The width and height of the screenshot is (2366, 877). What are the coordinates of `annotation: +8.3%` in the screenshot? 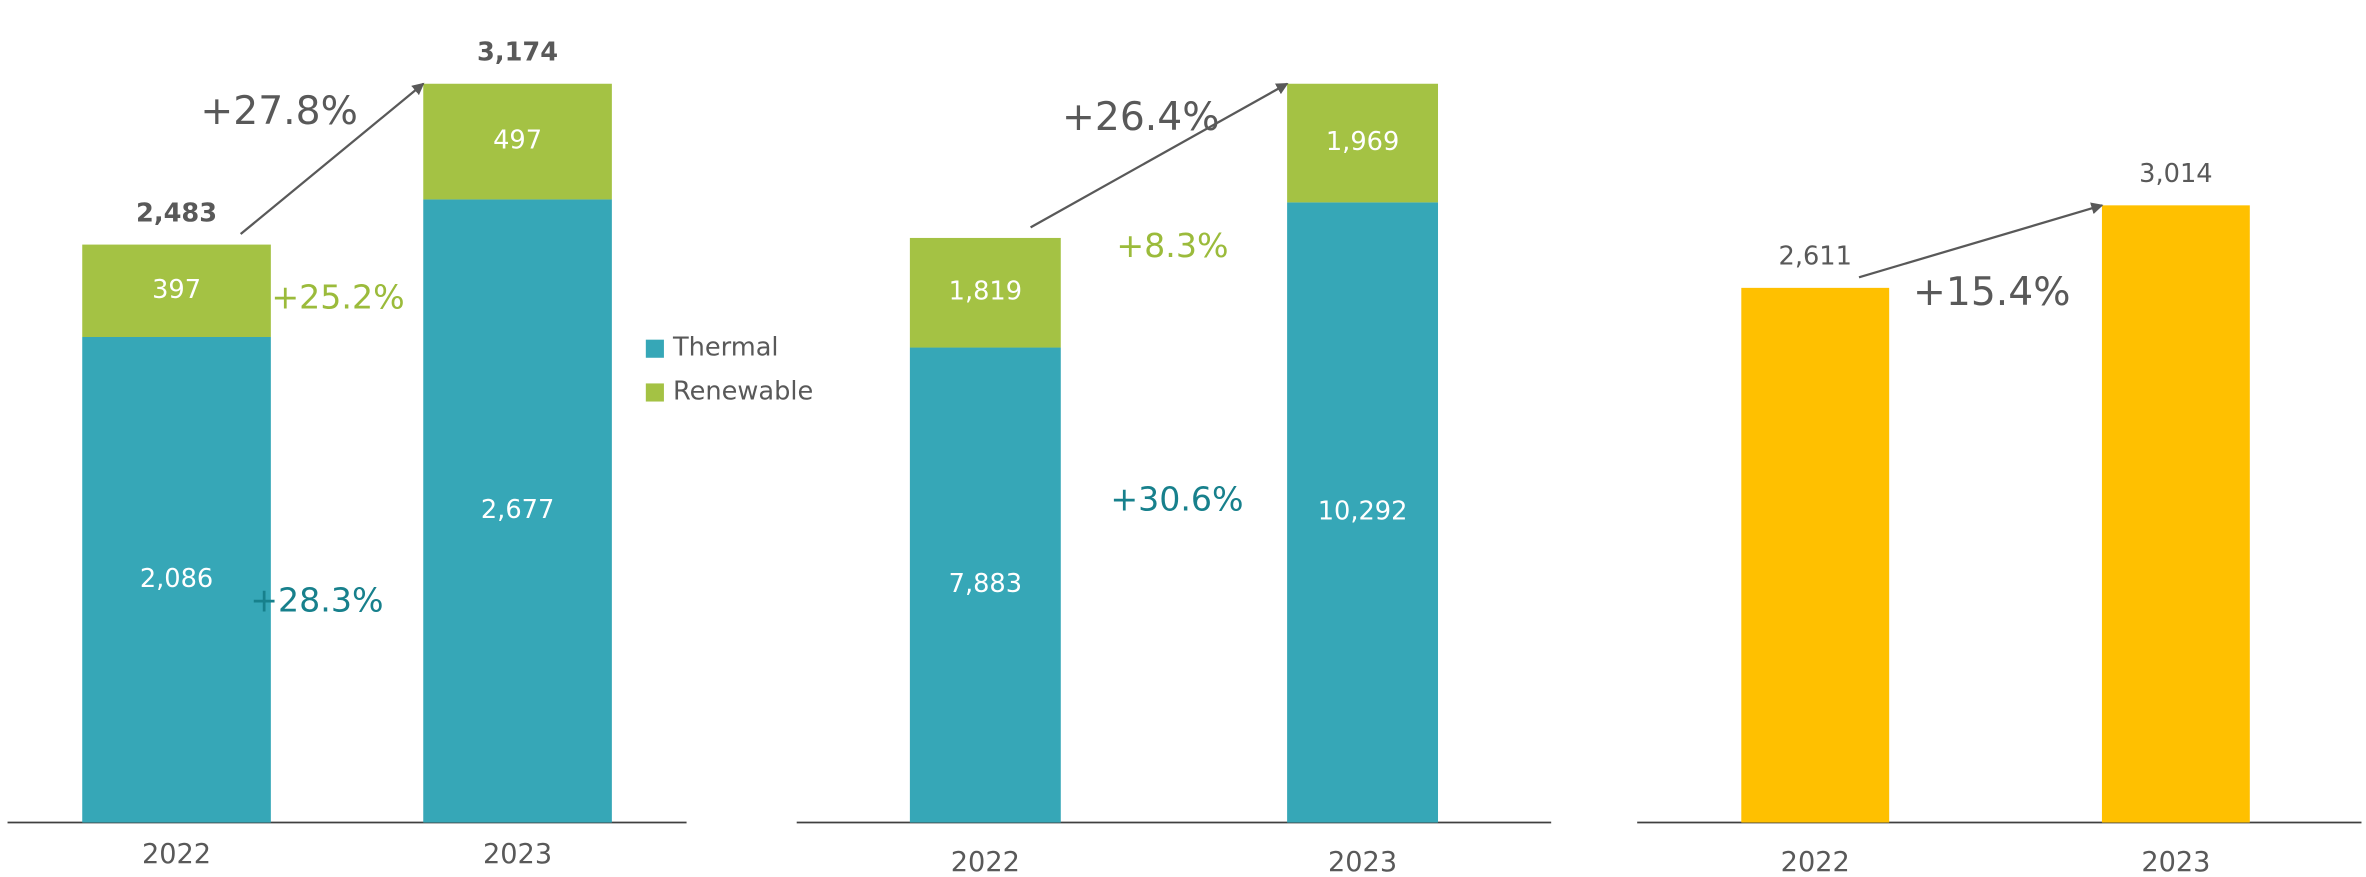 It's located at (1172, 245).